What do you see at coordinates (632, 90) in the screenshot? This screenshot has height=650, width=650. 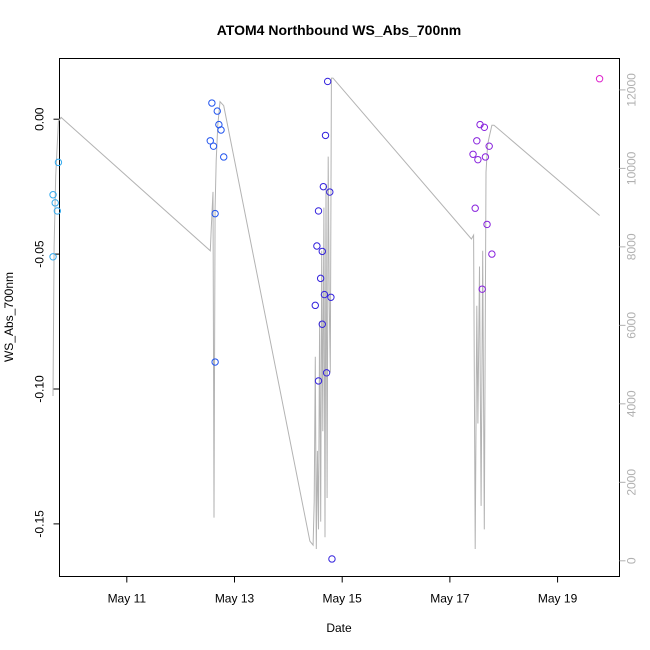 I see `right-y-tick-label: 12000` at bounding box center [632, 90].